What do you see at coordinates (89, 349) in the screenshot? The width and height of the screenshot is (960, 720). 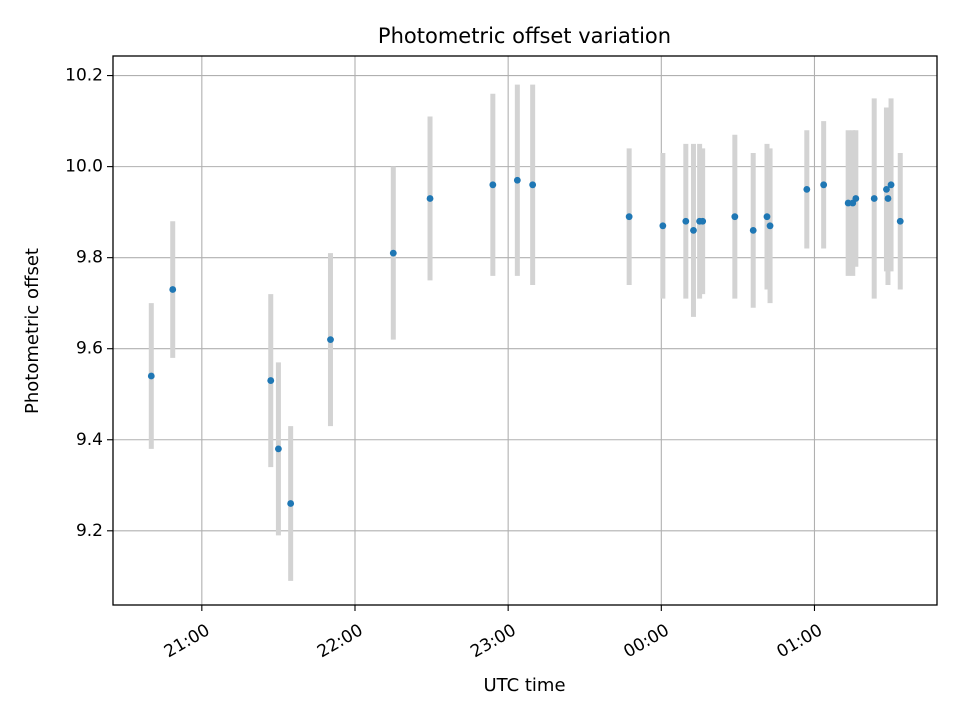 I see `y-tick-label: 9.6` at bounding box center [89, 349].